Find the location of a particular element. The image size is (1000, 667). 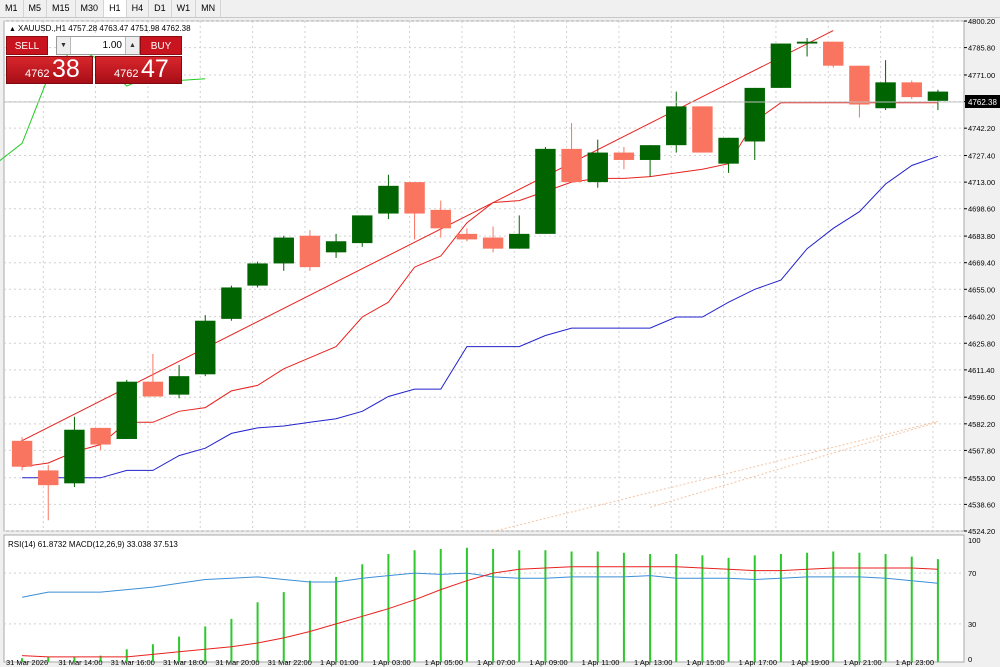

sell-price-small: 4762 is located at coordinates (37, 74).